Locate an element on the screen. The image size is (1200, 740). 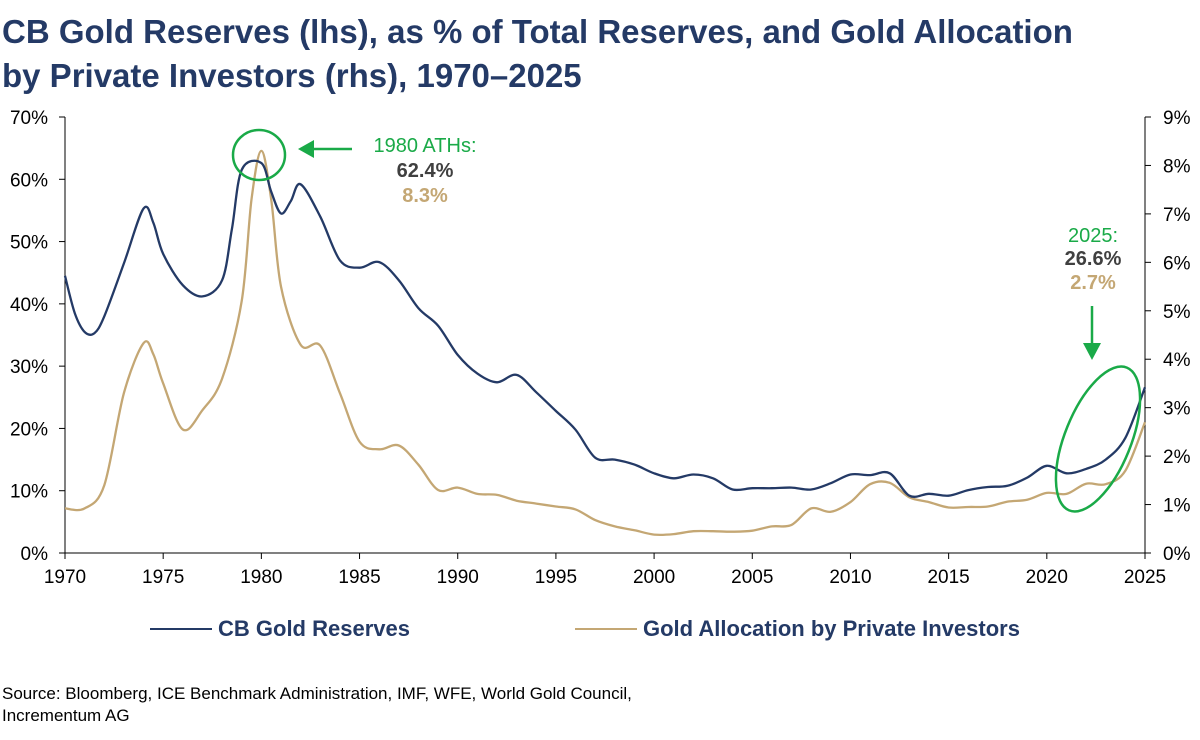
x-tick-label: 1990 is located at coordinates (458, 577).